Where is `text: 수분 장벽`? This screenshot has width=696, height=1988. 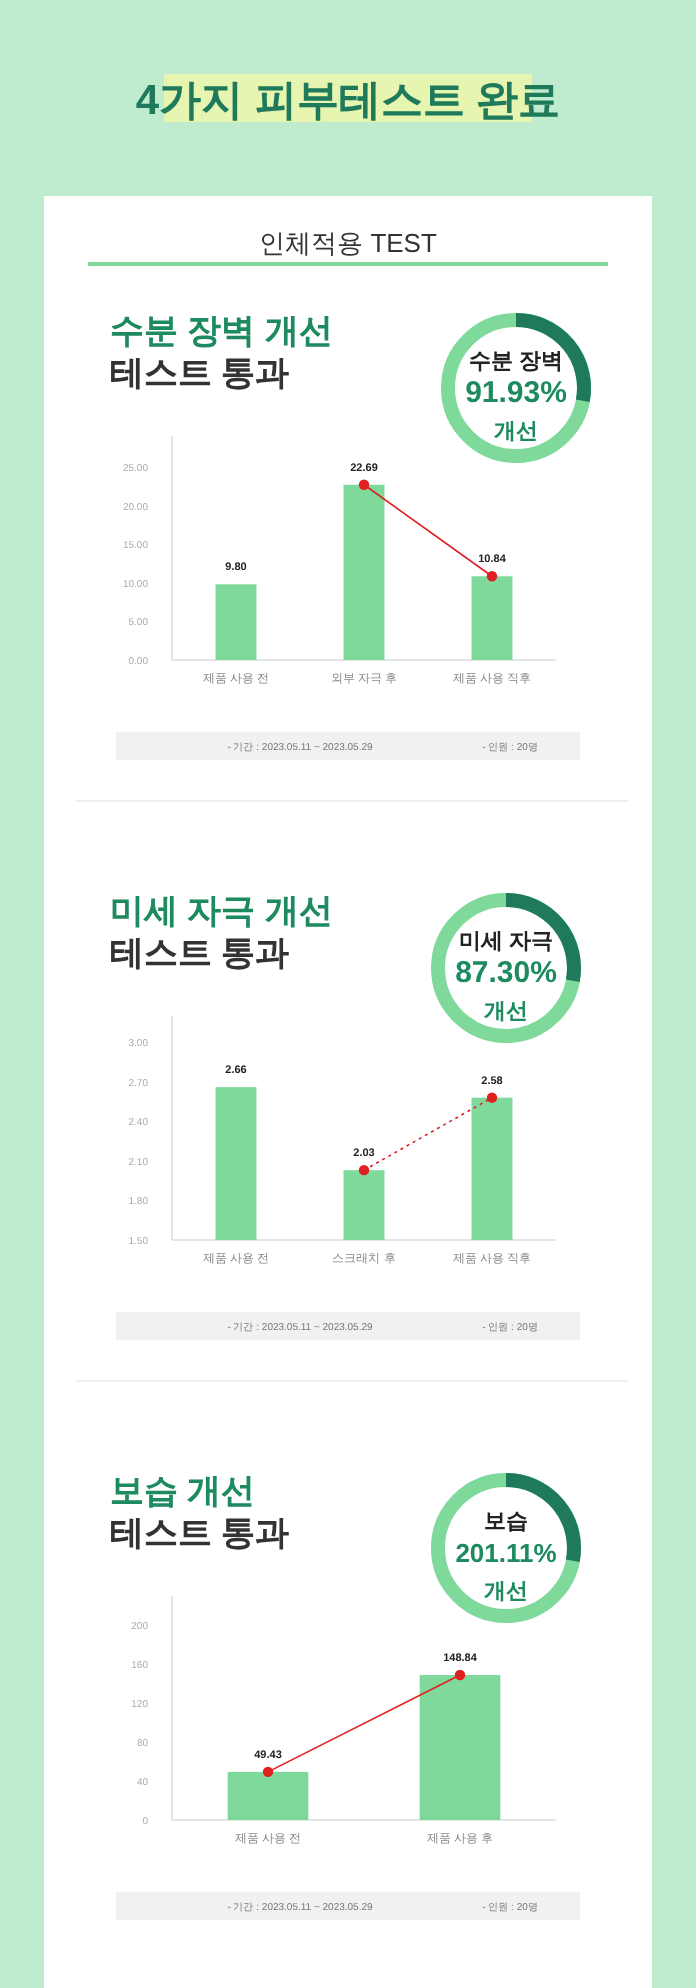 text: 수분 장벽 is located at coordinates (516, 362).